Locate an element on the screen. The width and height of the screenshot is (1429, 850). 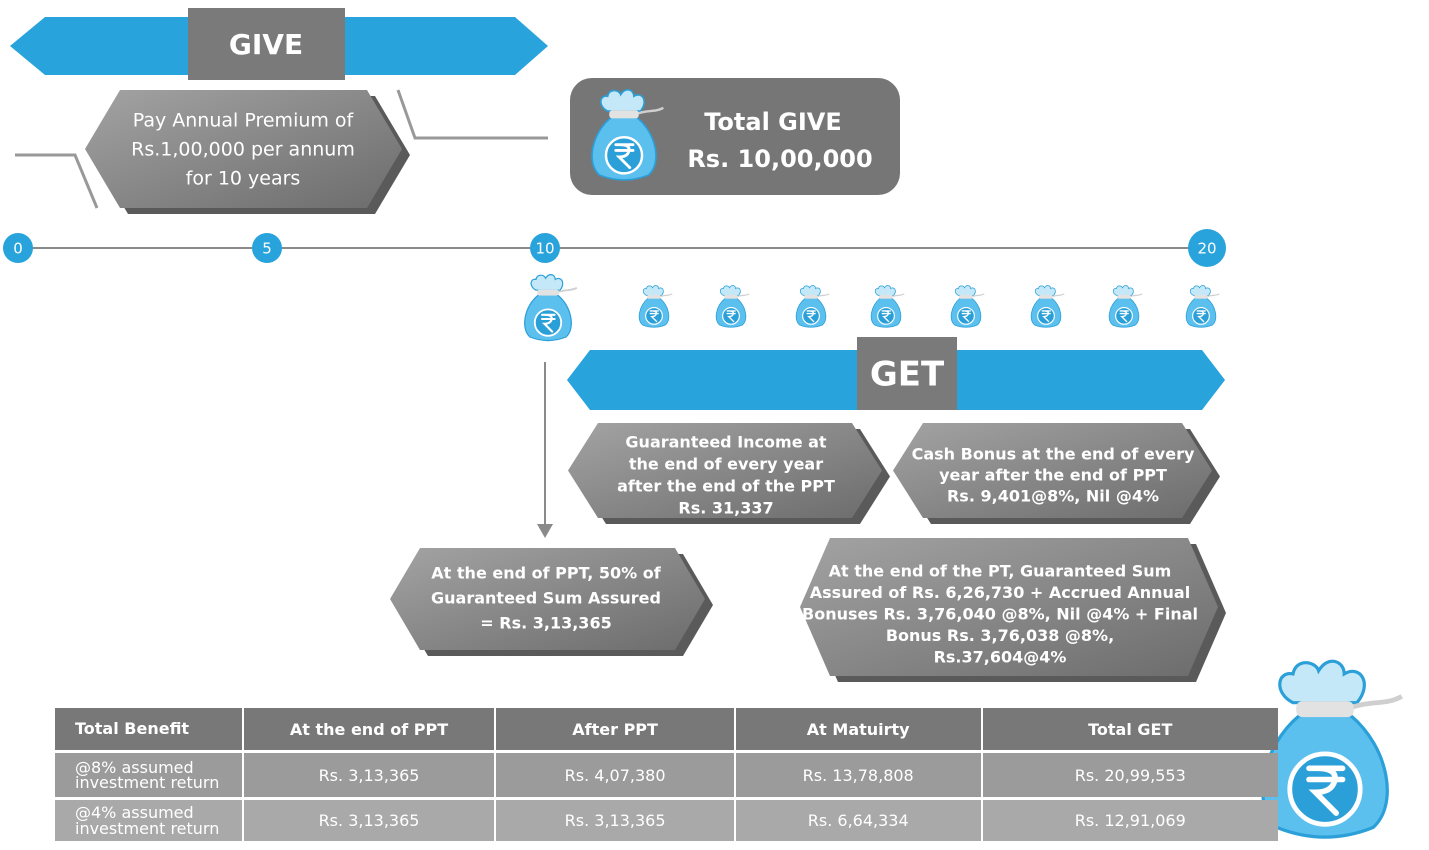
total-give-amount: Rs. 10,00,000 is located at coordinates (779, 159).